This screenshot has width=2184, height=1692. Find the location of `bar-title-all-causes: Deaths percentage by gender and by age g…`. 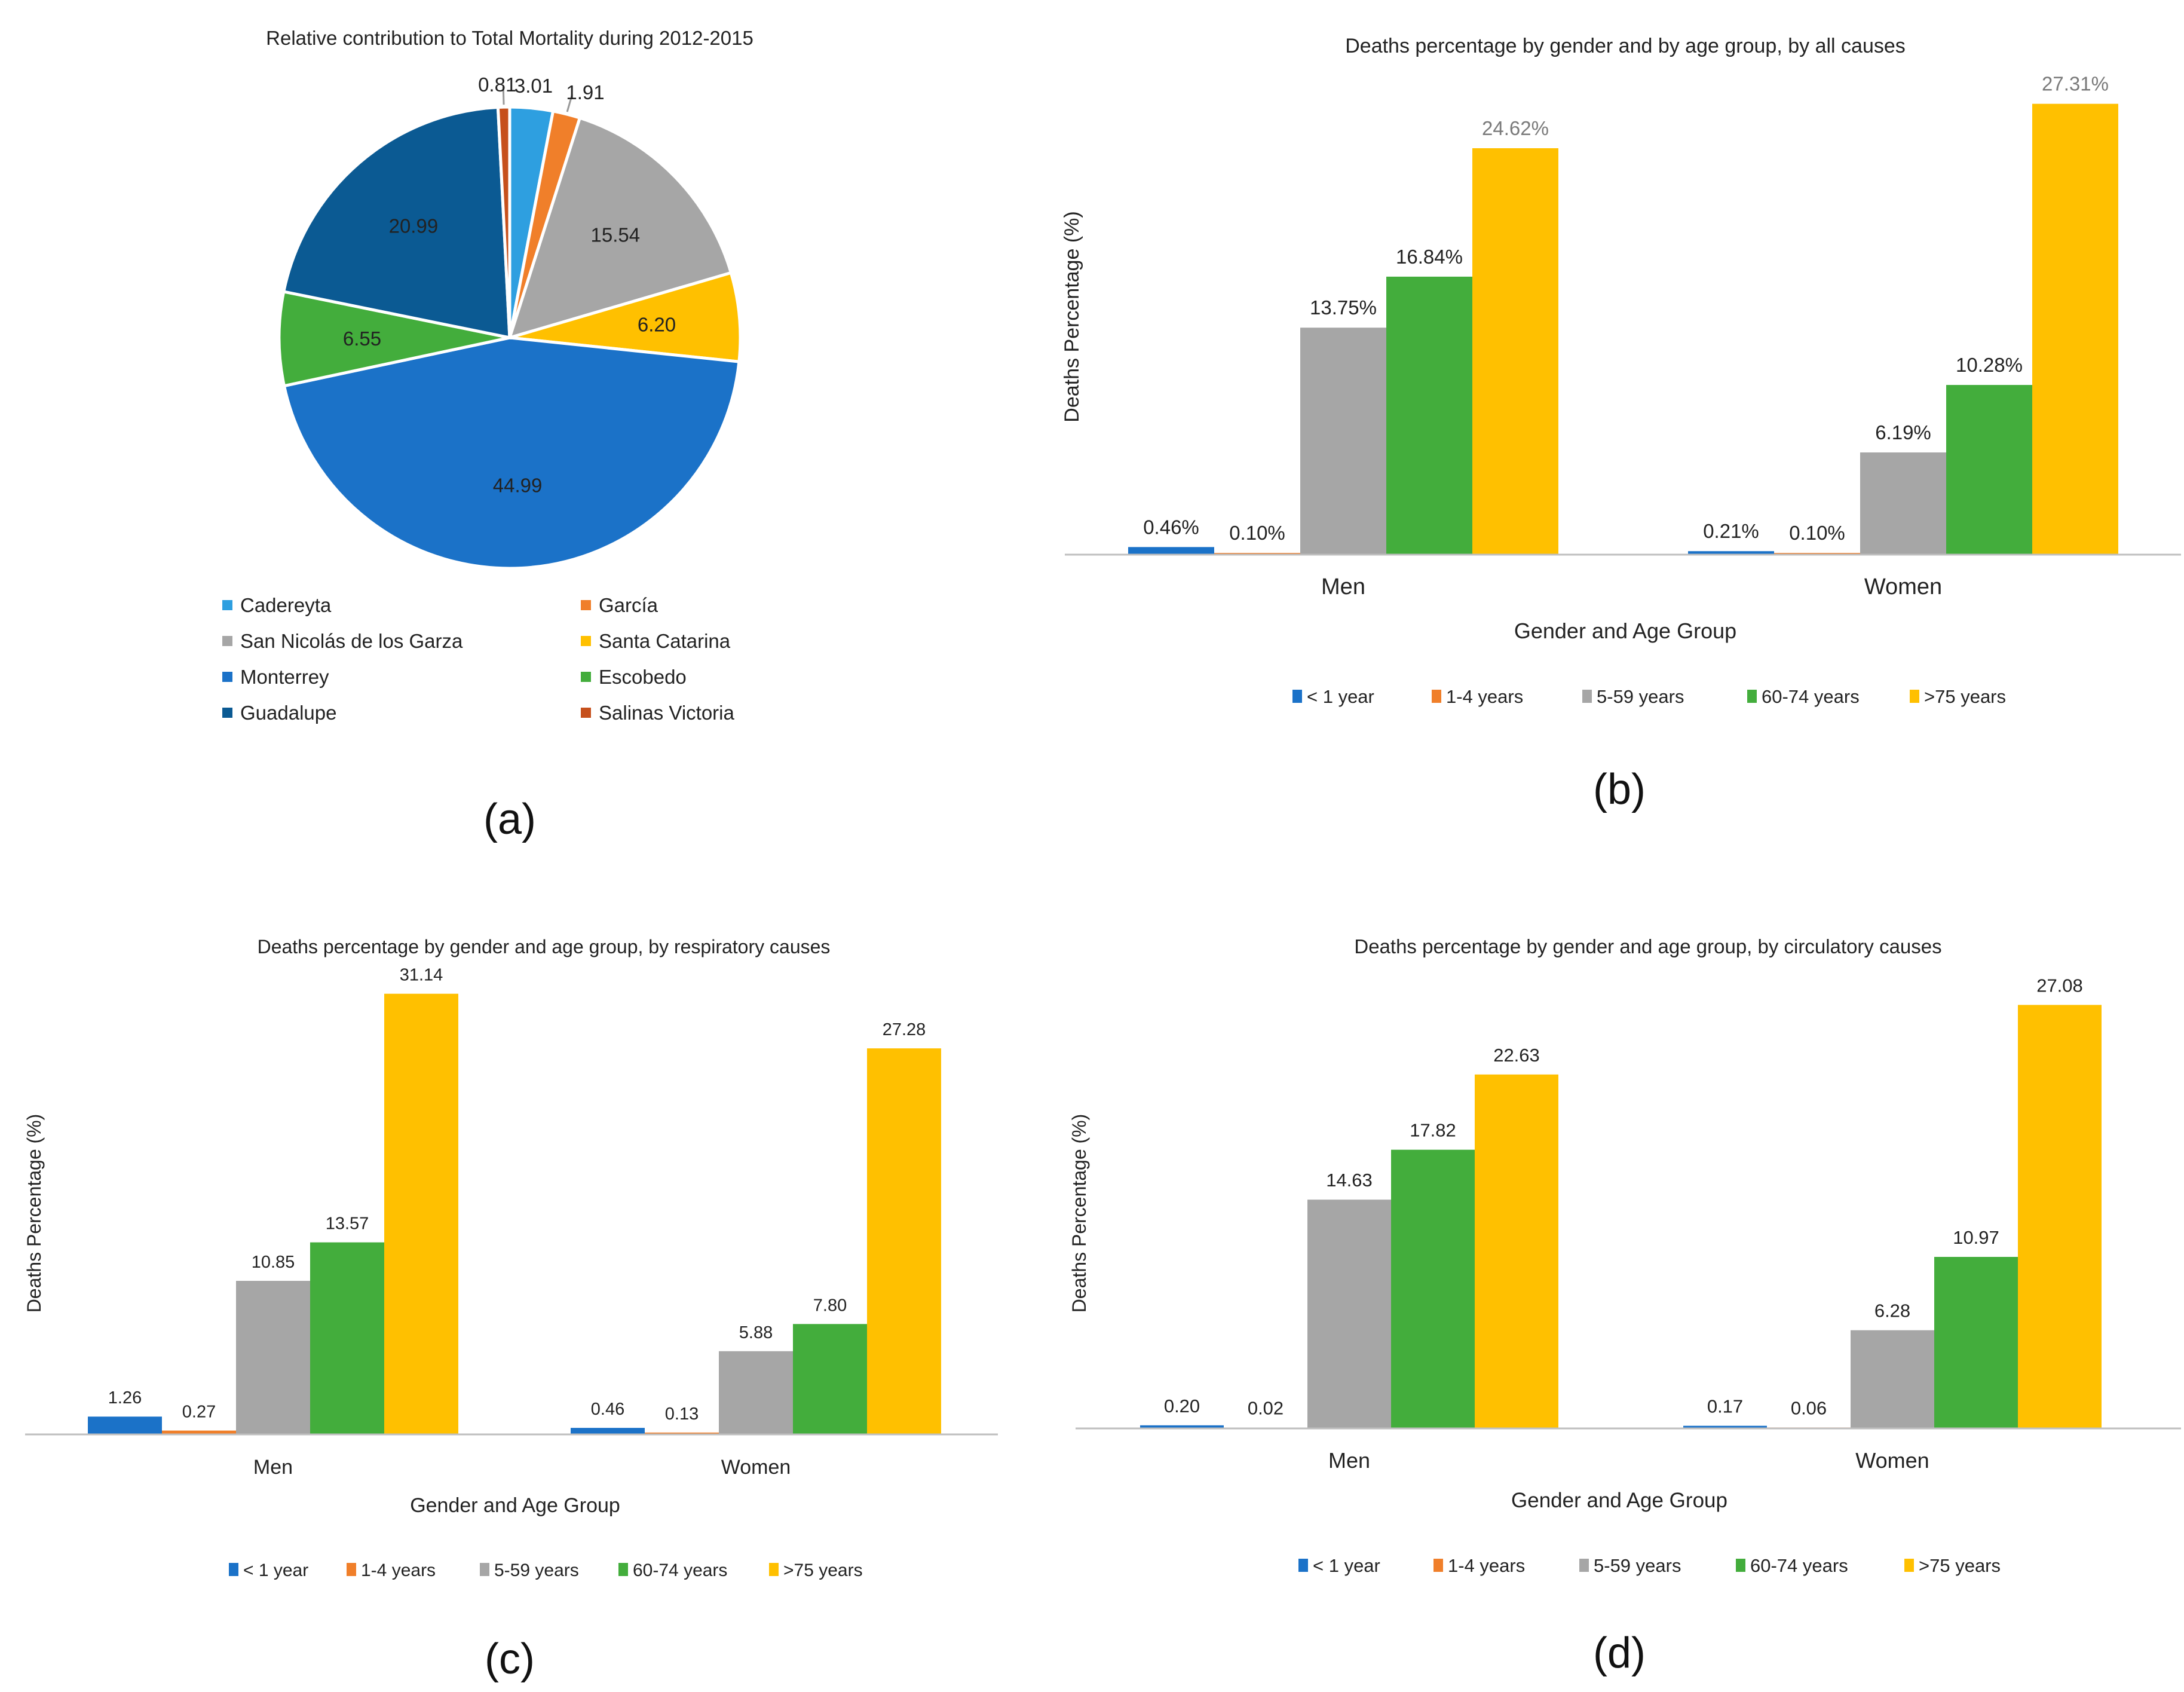

bar-title-all-causes: Deaths percentage by gender and by age g… is located at coordinates (1625, 46).